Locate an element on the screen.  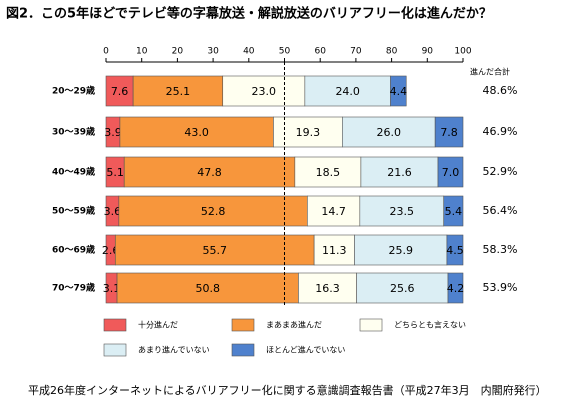
value-label: 52.8 is located at coordinates (213, 211).